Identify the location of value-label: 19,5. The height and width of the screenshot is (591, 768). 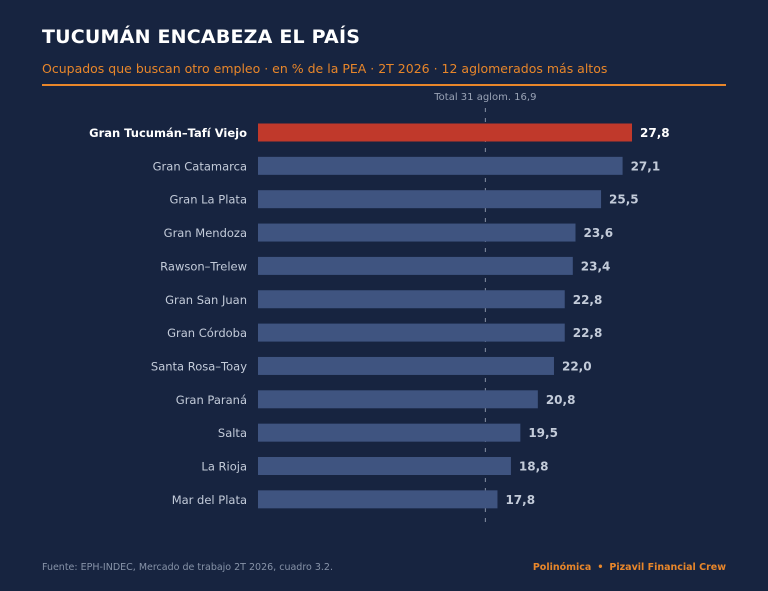
(543, 433).